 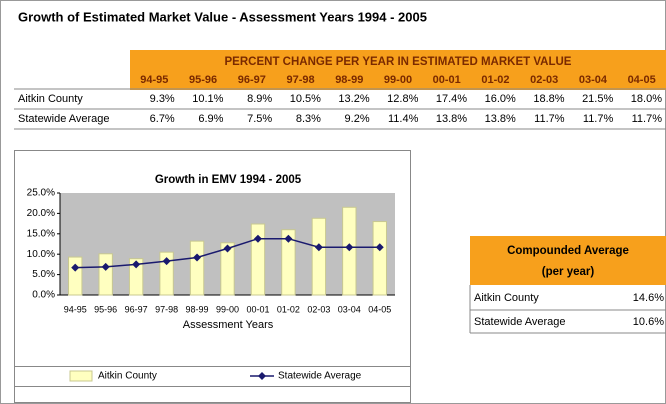 What do you see at coordinates (642, 80) in the screenshot?
I see `column-header: 04-05` at bounding box center [642, 80].